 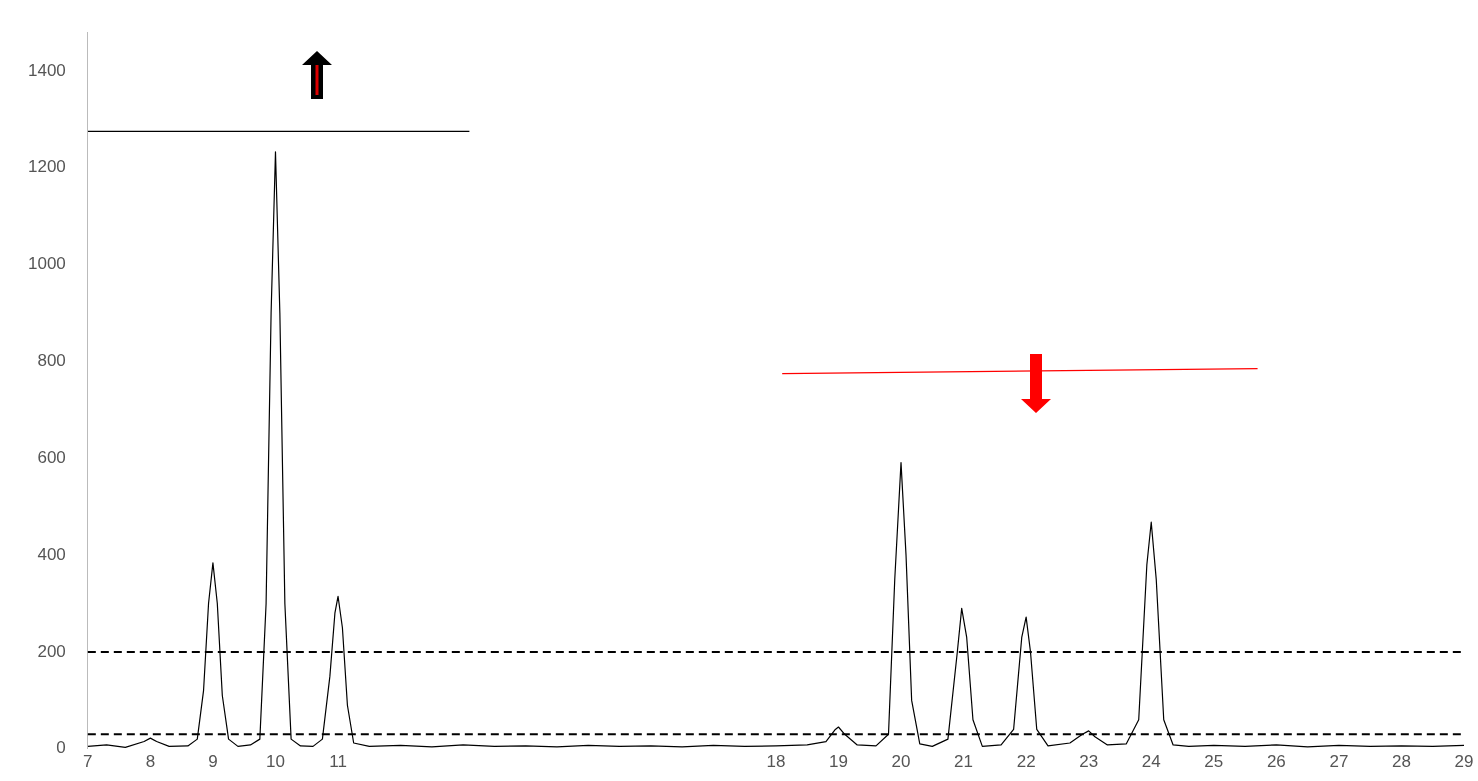 I want to click on y-tick-label: 0, so click(x=61, y=748).